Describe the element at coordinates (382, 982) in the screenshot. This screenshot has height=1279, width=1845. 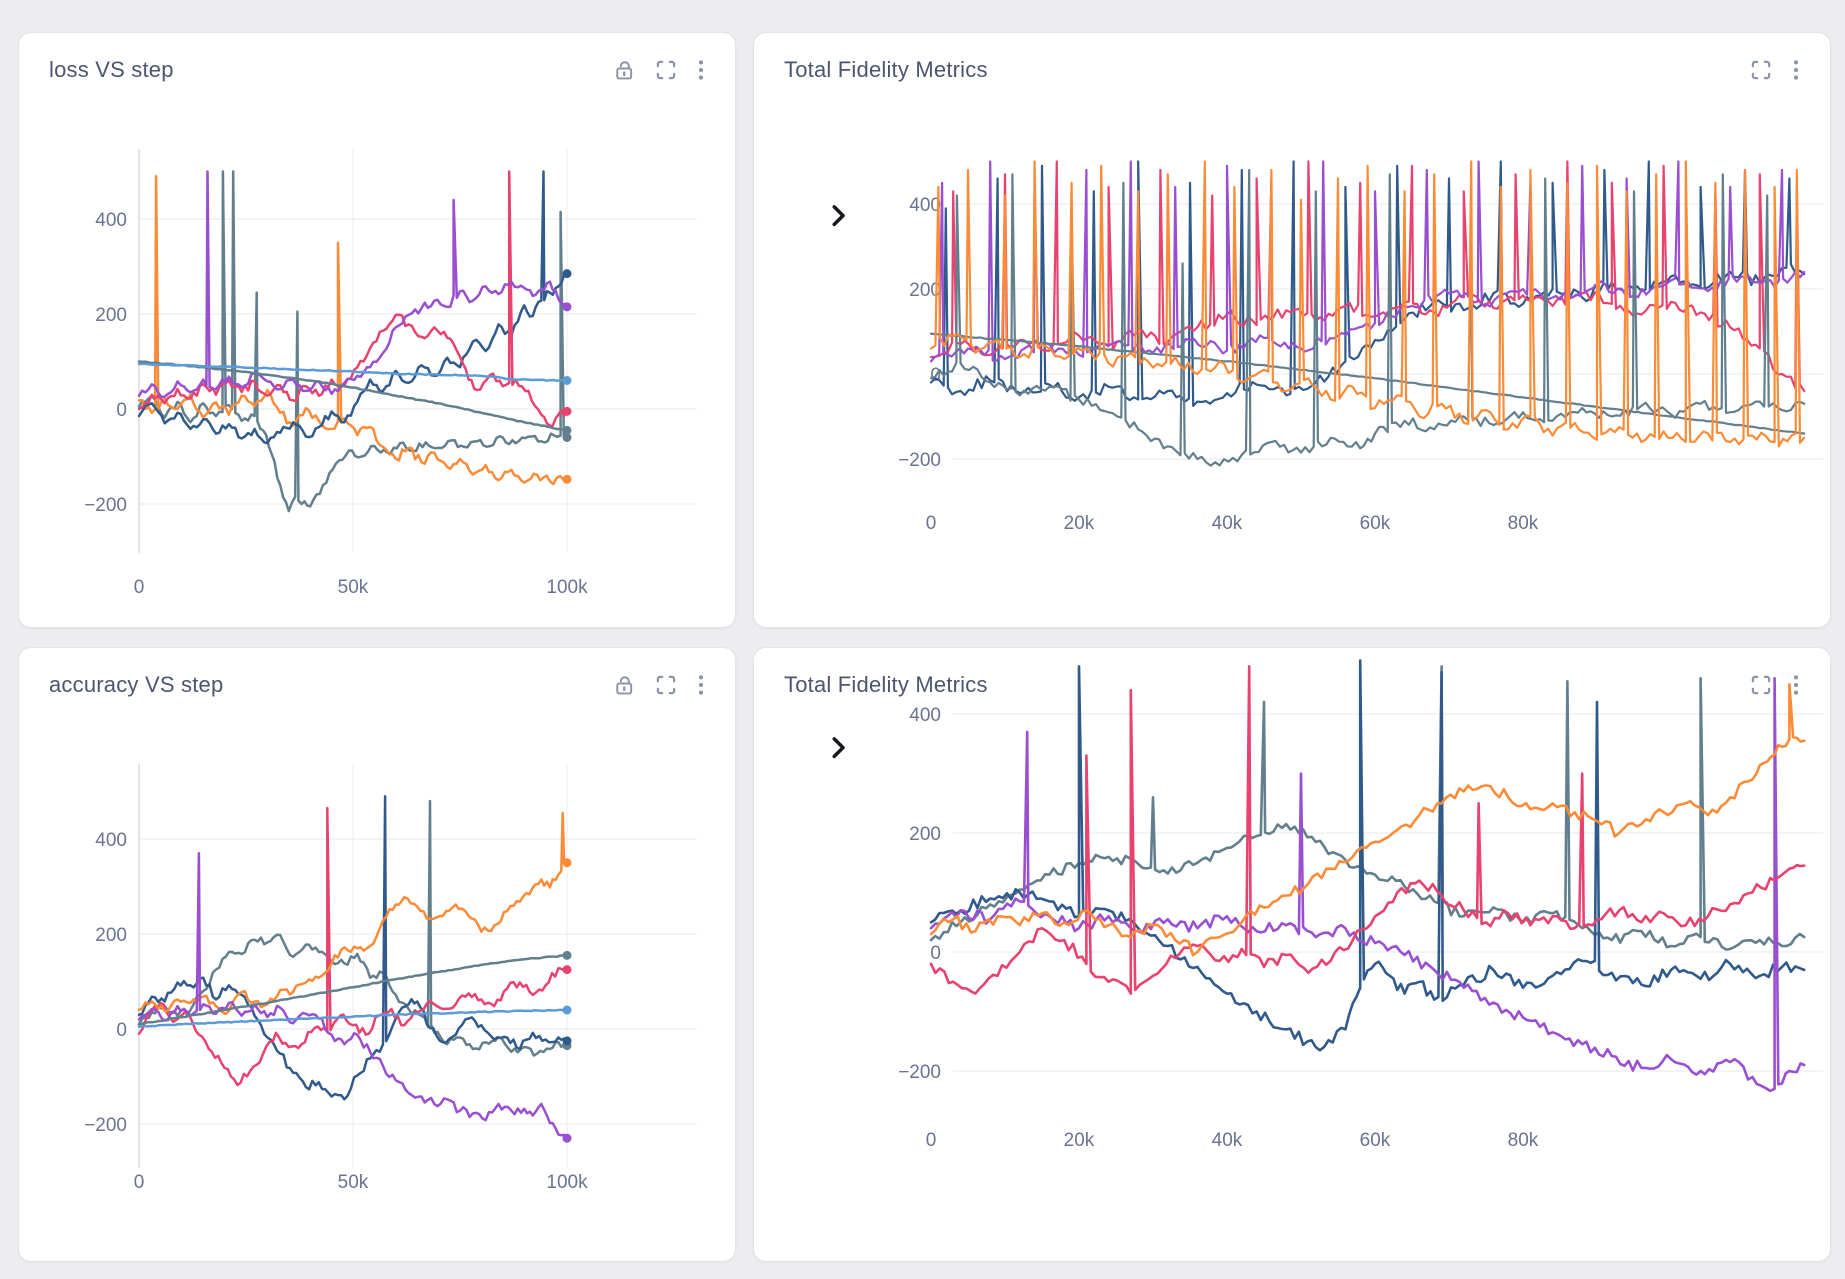
I see `accuracy-vs-step-chart: 400 200 0 −200 0 50k 100k` at that location.